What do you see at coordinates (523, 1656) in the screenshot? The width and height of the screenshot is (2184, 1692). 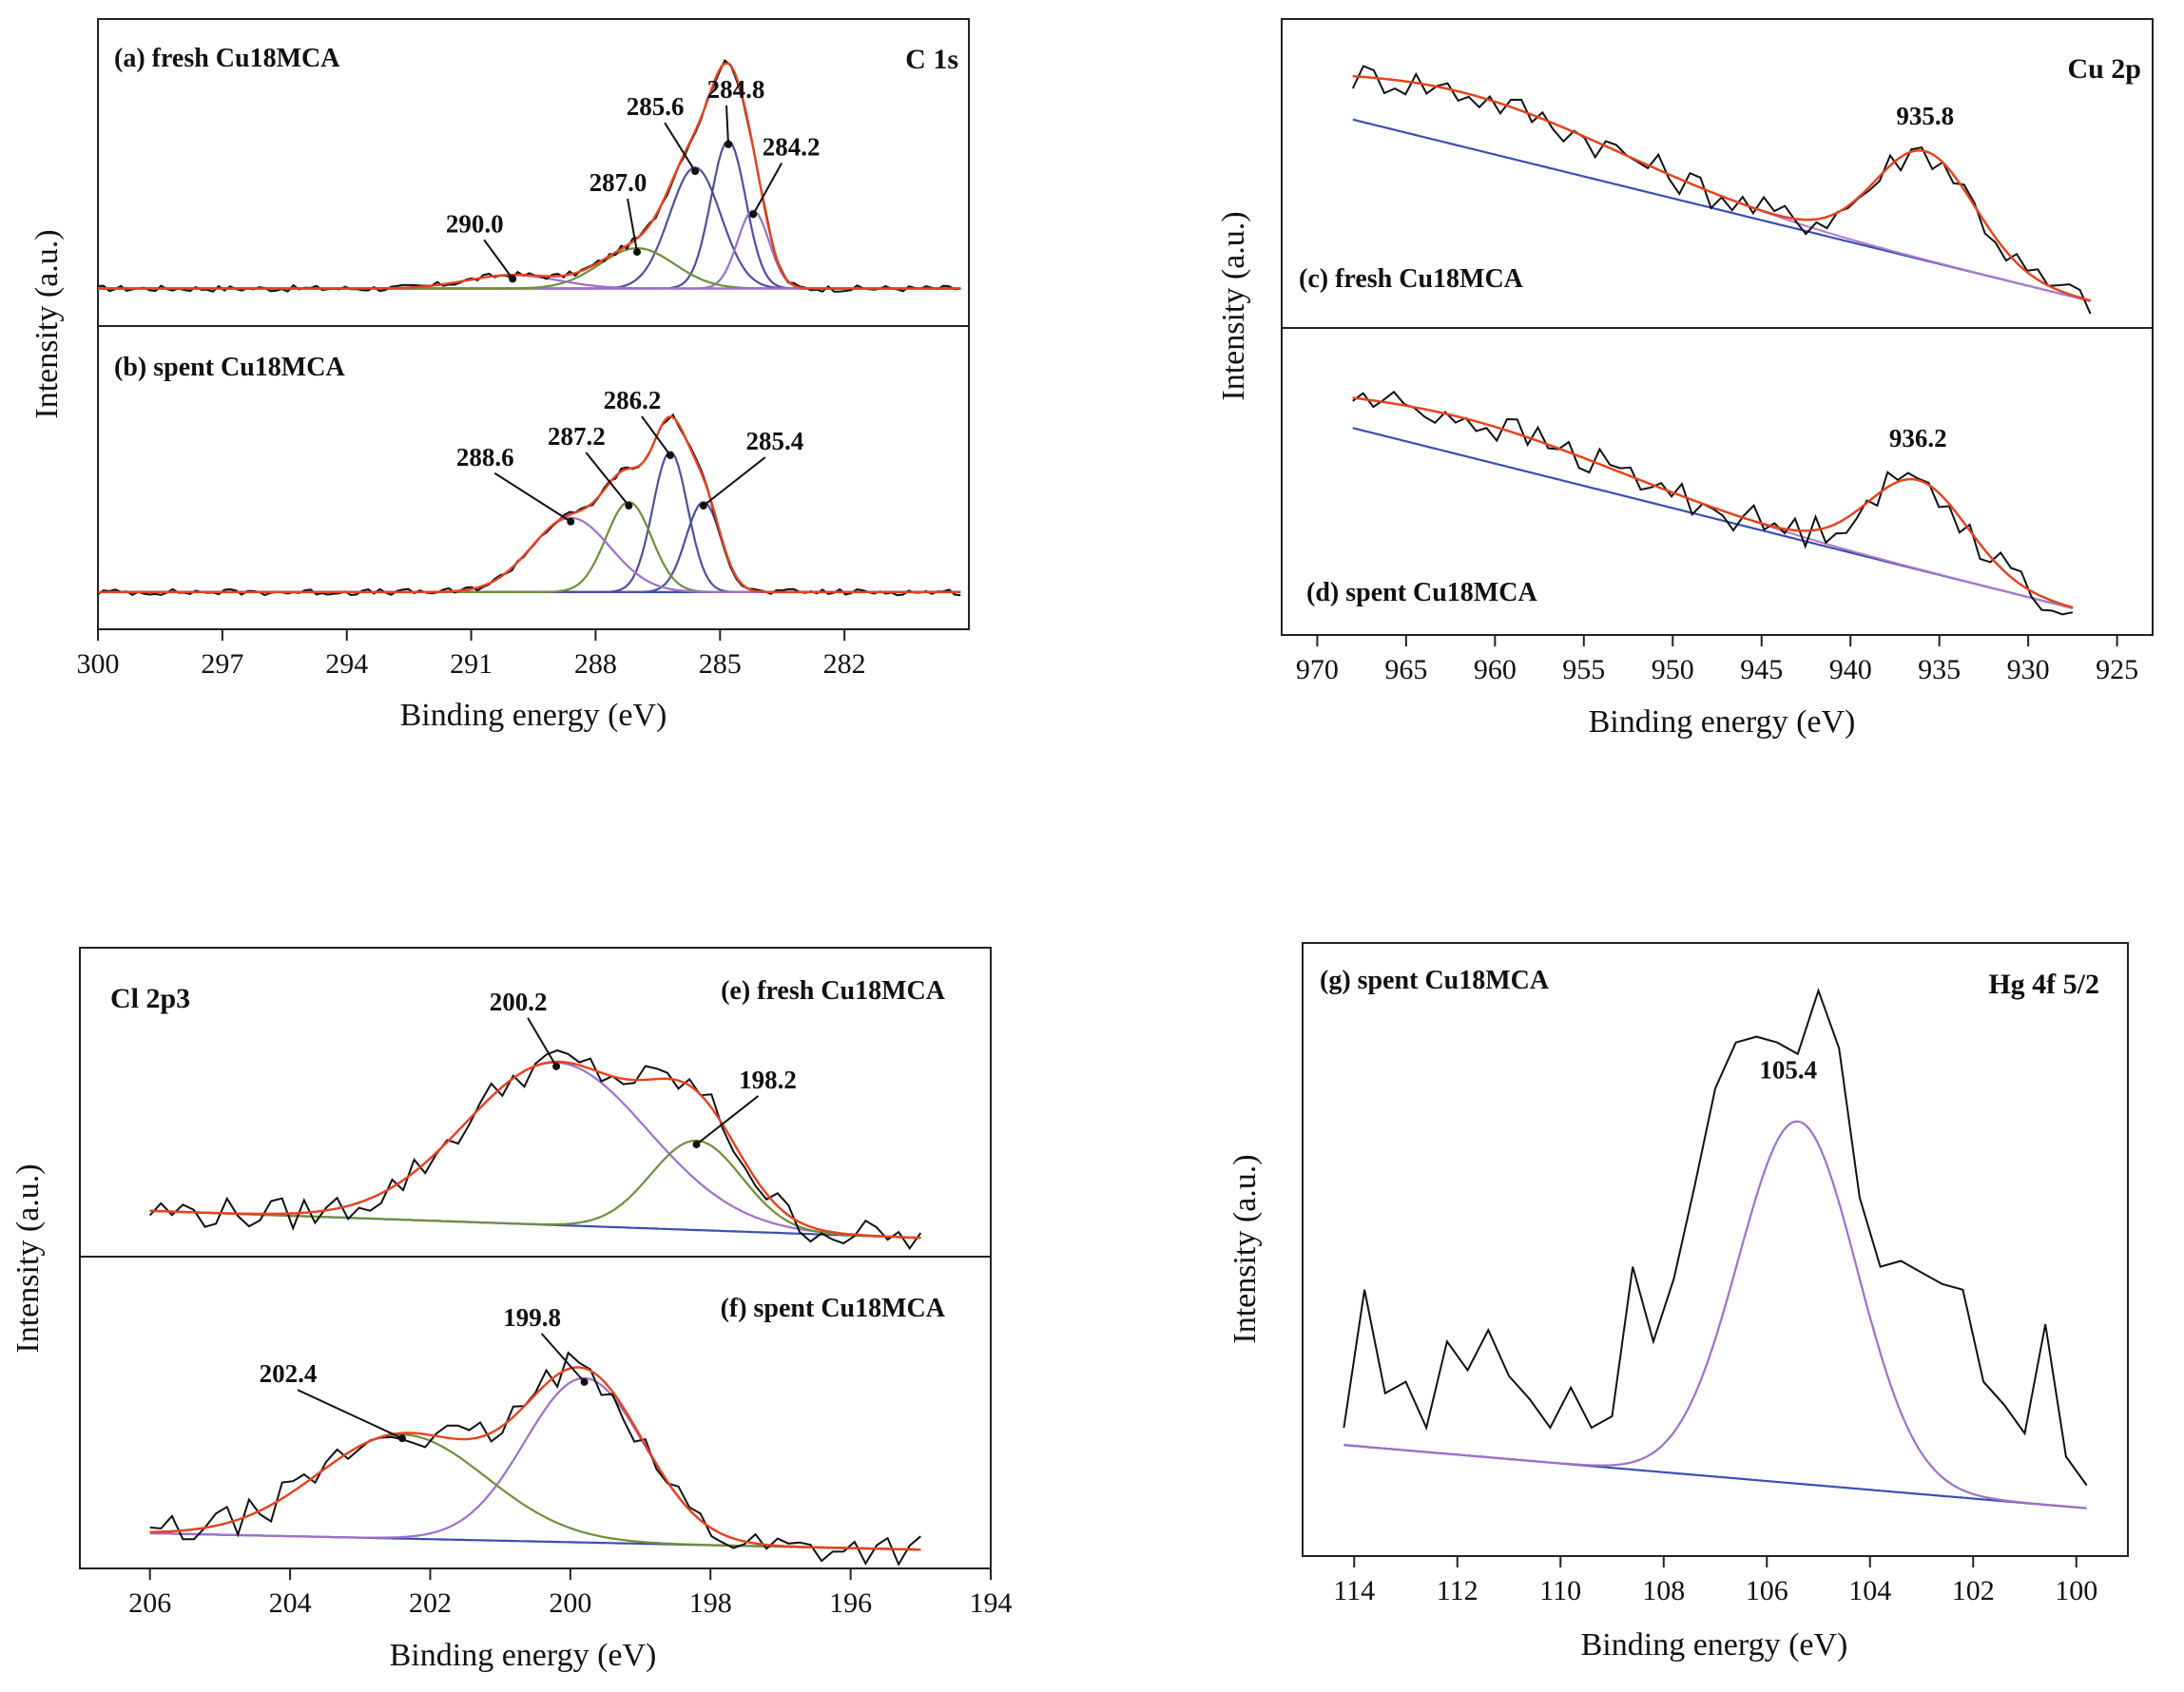 I see `cl2p3-x-axis-title: Binding energy (eV)` at bounding box center [523, 1656].